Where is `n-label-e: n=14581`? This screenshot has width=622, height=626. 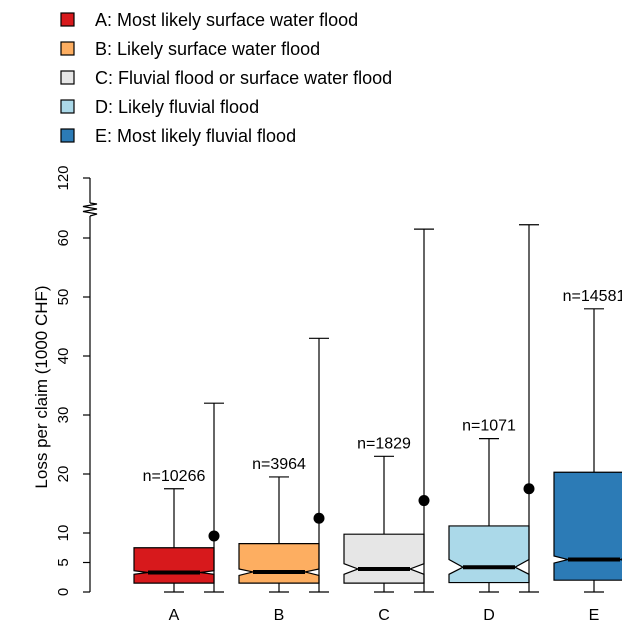
n-label-e: n=14581 is located at coordinates (592, 296).